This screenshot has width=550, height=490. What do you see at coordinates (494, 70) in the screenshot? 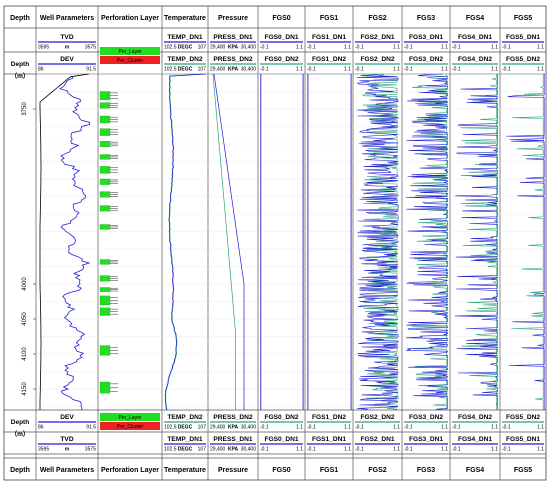
I see `header-second-7-max: 1.1` at bounding box center [494, 70].